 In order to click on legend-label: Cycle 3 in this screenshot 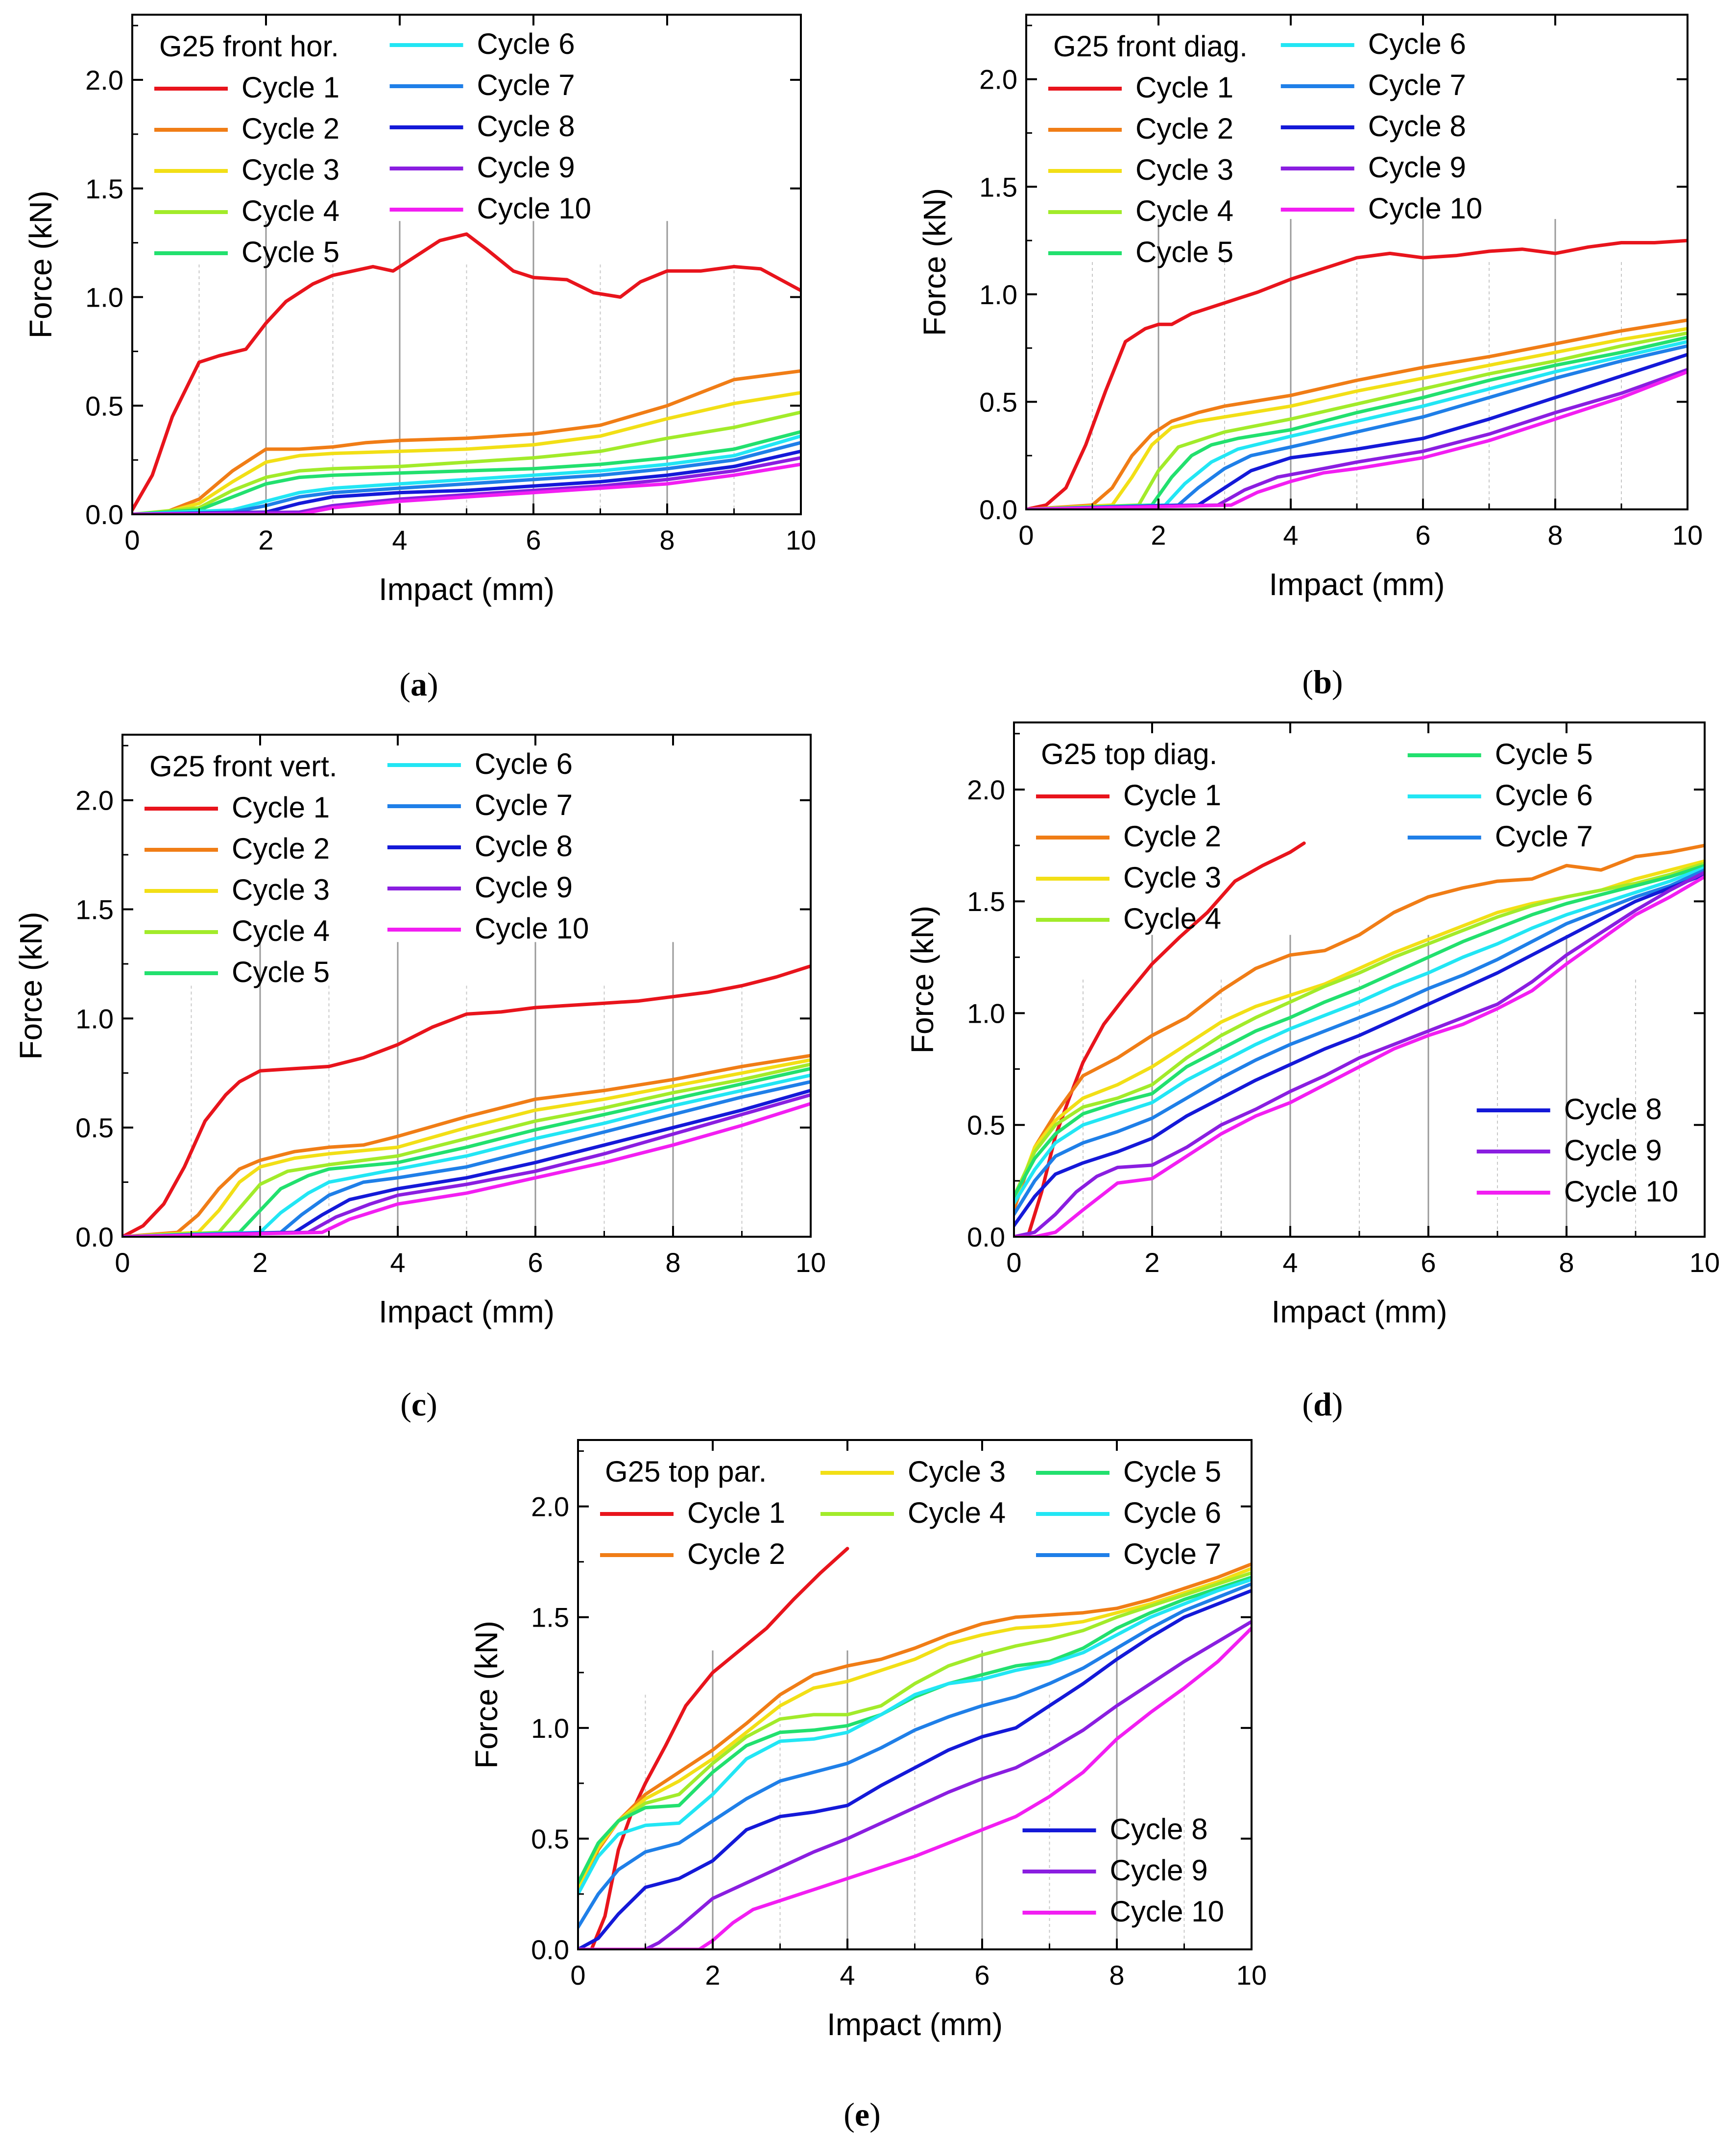, I will do `click(1184, 169)`.